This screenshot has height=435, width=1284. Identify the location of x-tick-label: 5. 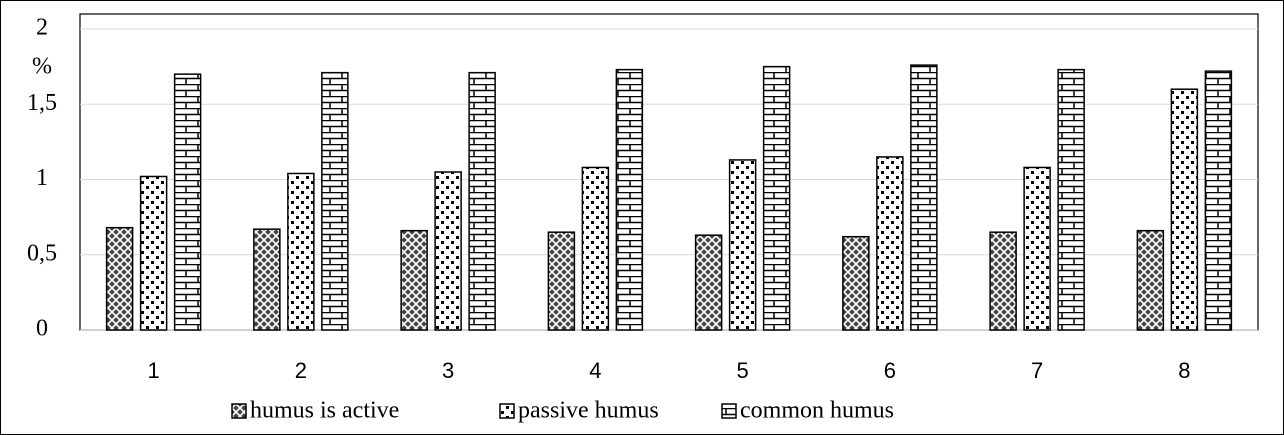
(743, 370).